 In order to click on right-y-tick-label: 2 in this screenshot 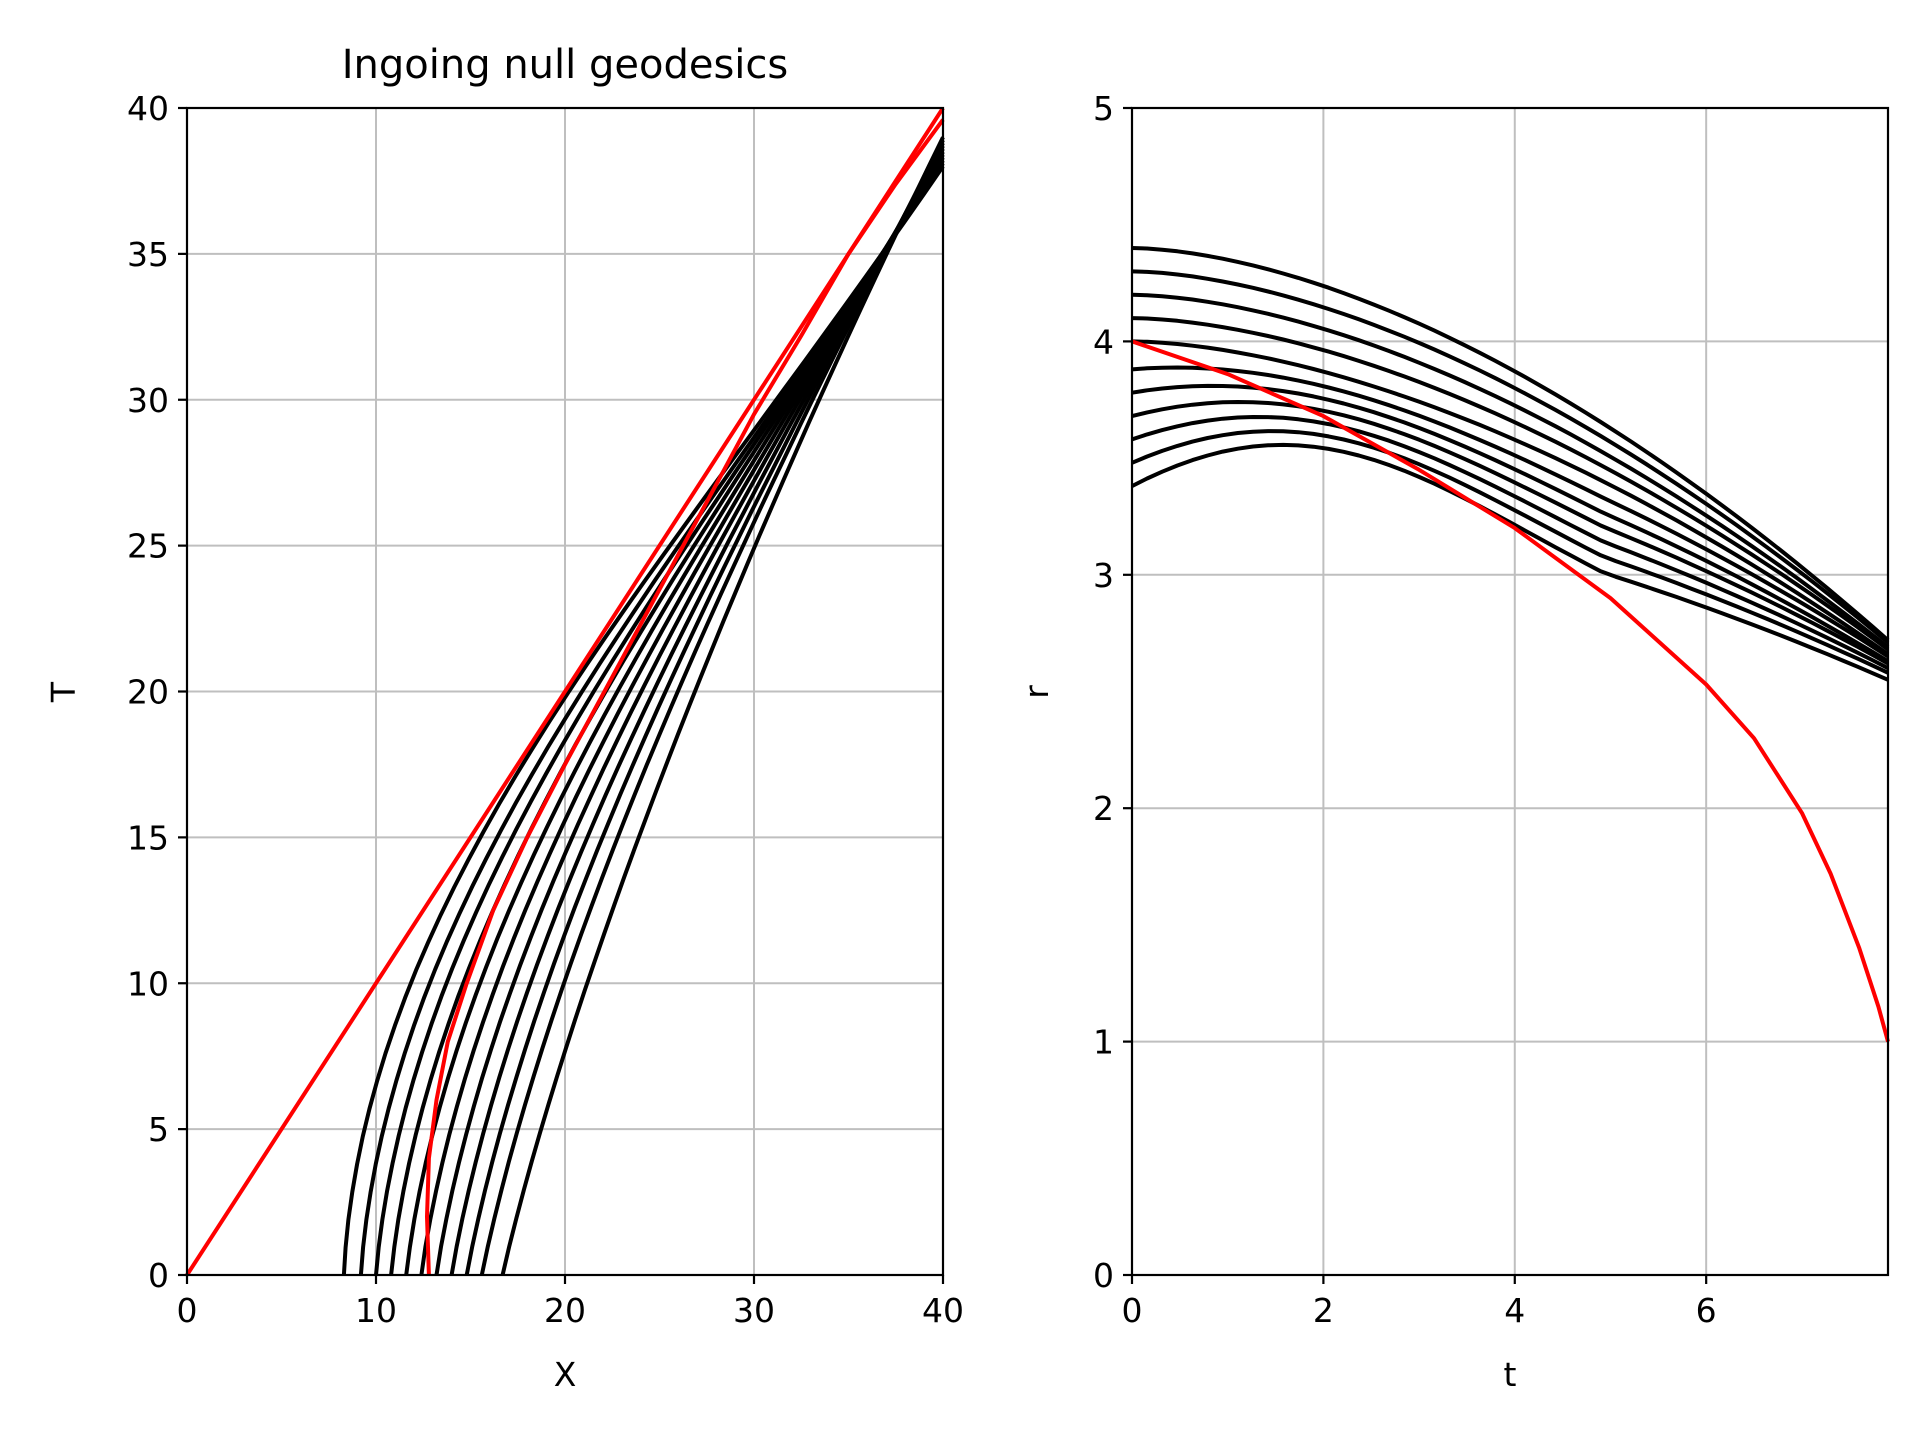, I will do `click(1103, 808)`.